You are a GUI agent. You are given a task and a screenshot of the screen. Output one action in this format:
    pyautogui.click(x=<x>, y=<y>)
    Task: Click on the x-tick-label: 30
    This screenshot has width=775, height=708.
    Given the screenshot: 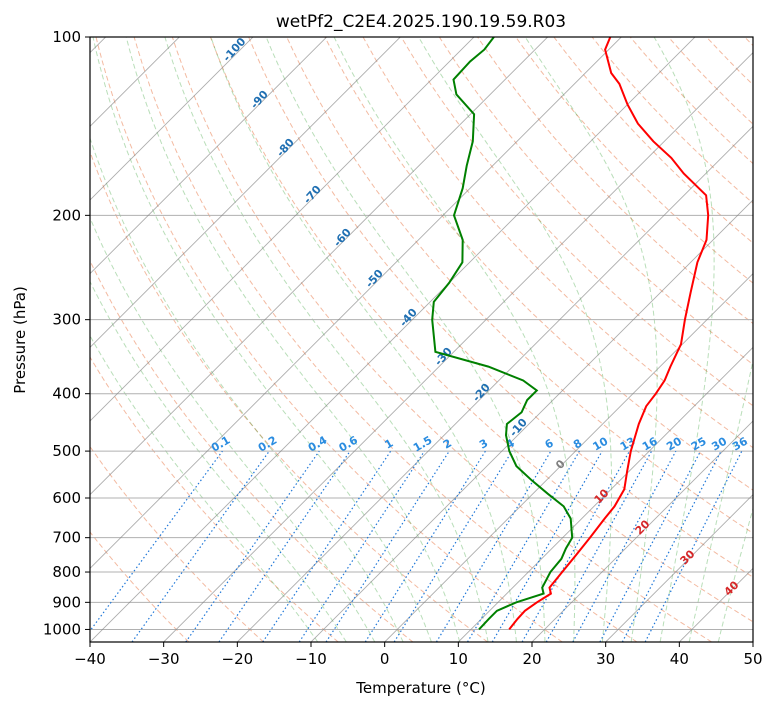 What is the action you would take?
    pyautogui.click(x=605, y=659)
    